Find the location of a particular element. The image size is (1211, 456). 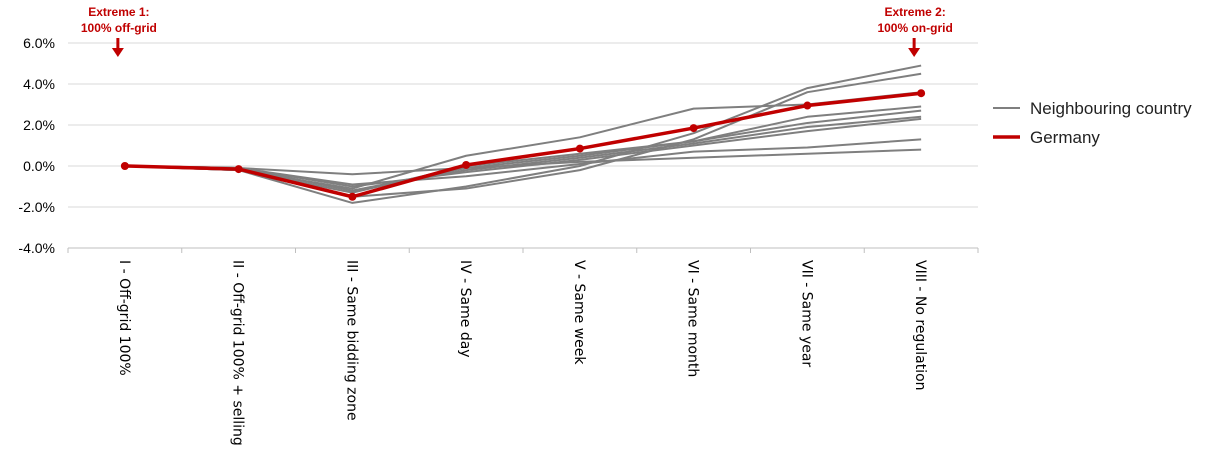

y-tick-label: -4.0% is located at coordinates (36, 248).